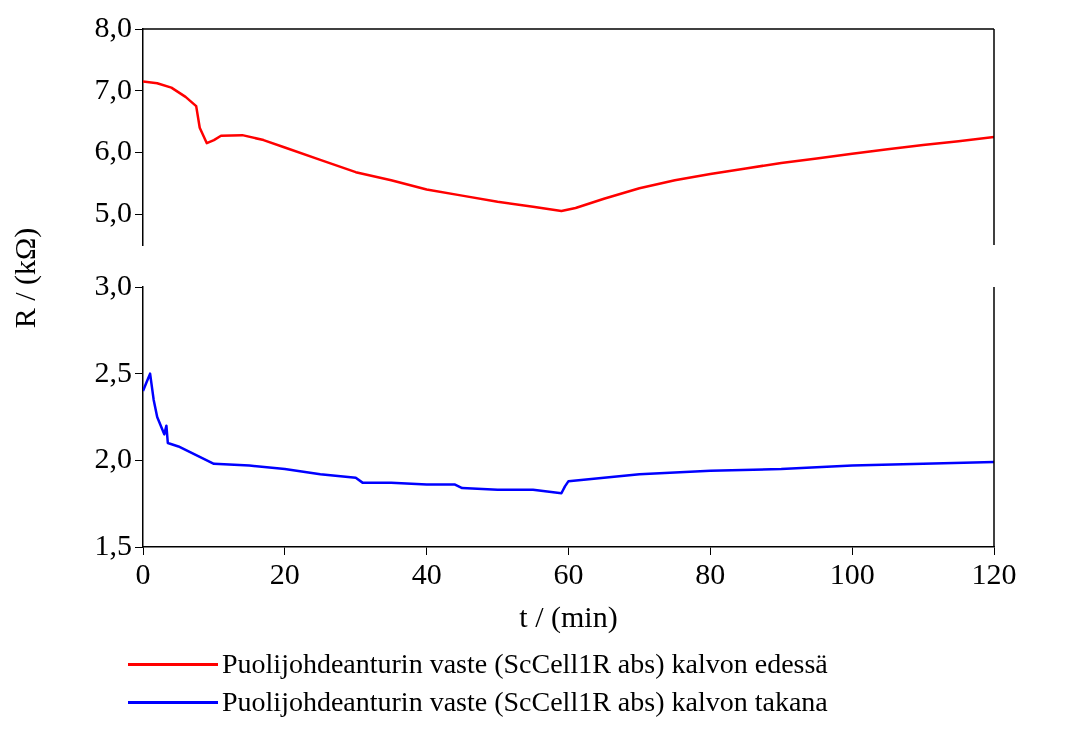  I want to click on x-tick-label: 0, so click(143, 573).